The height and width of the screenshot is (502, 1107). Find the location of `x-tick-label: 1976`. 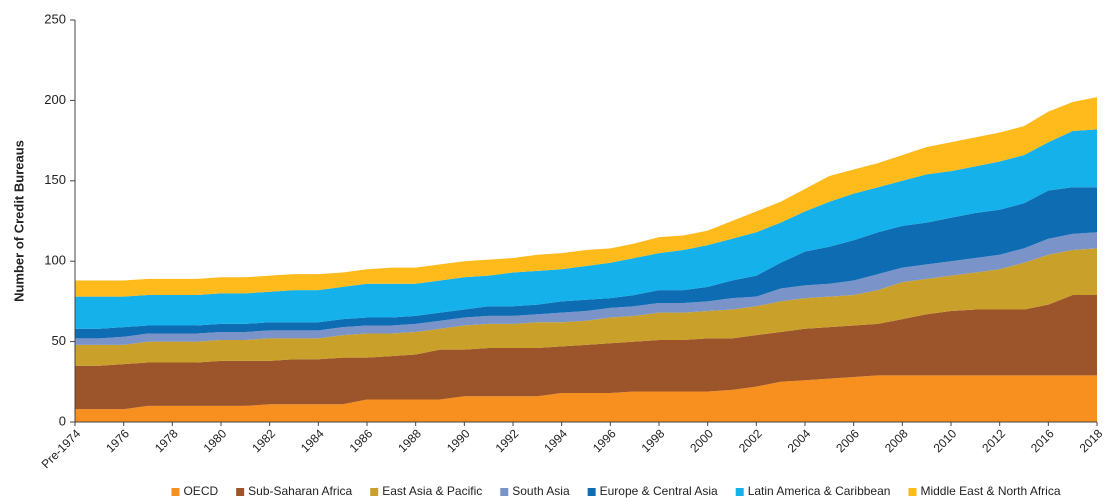

x-tick-label: 1976 is located at coordinates (117, 440).